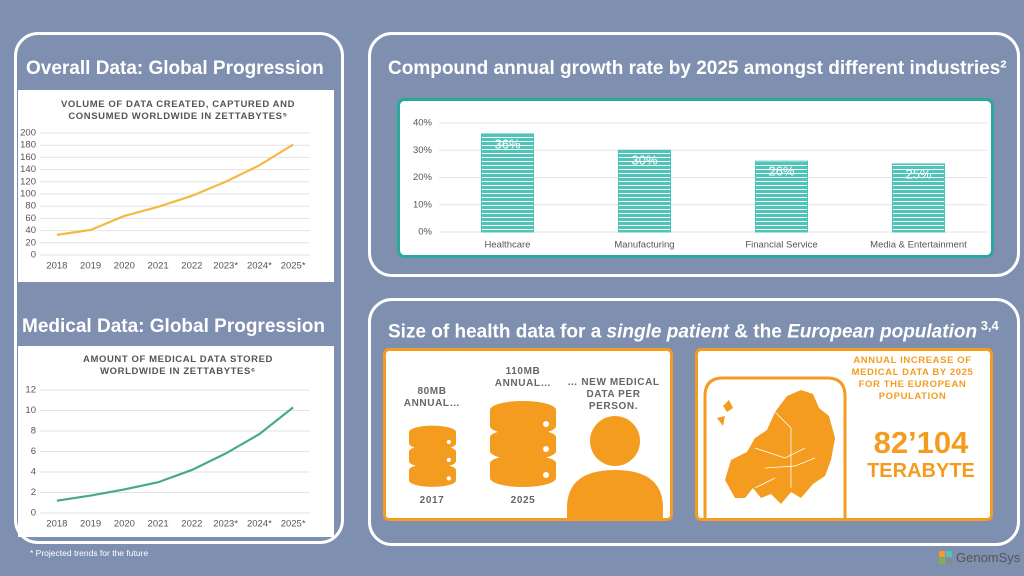 The image size is (1024, 576). I want to click on y-tick-label: 20%, so click(423, 177).